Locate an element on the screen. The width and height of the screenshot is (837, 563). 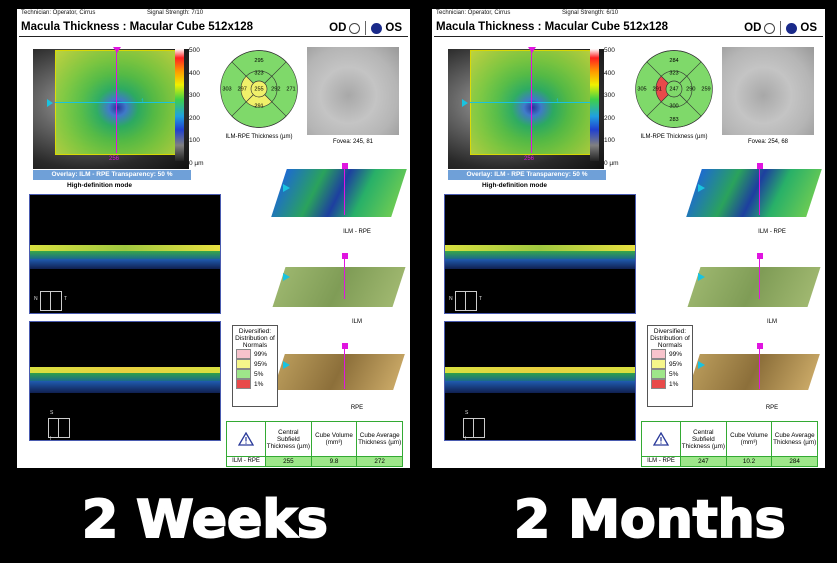
eye-divider is located at coordinates (781, 28).